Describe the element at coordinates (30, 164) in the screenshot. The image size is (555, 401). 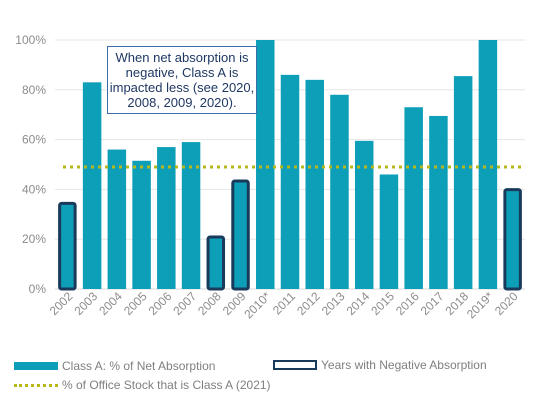
I see `y-axis-ticks: 0% 20% 40% 60% 80% 100%` at that location.